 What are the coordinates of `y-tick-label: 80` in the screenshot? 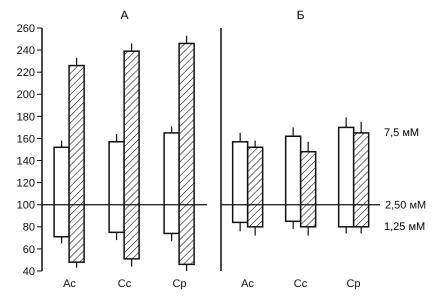 It's located at (28, 228).